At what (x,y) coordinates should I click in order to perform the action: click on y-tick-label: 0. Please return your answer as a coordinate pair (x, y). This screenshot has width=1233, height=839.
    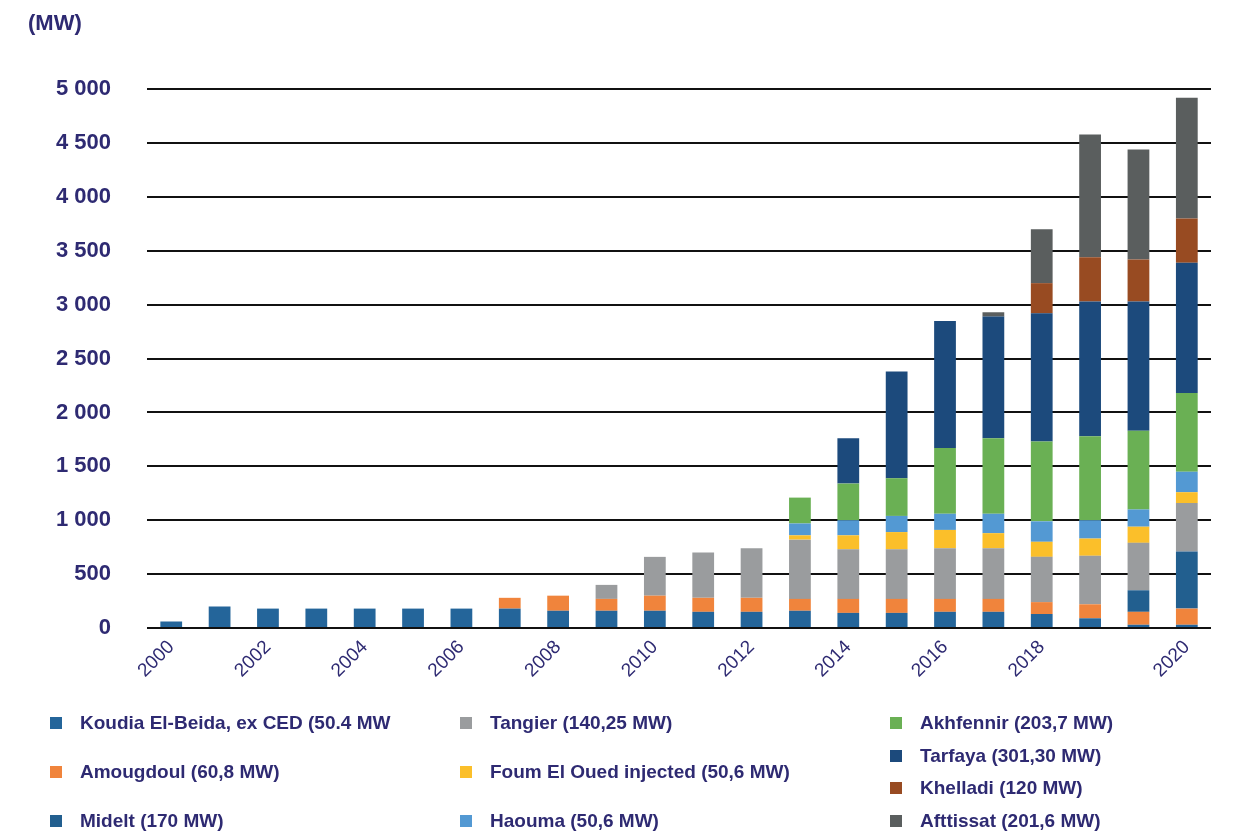
    Looking at the image, I should click on (105, 627).